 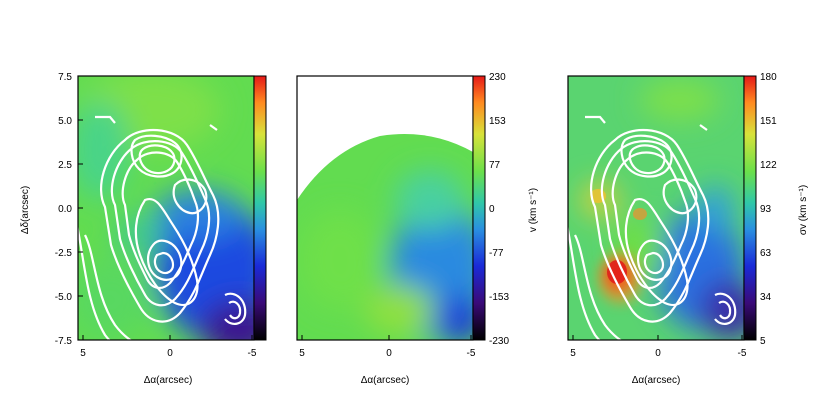 What do you see at coordinates (495, 165) in the screenshot?
I see `colorbar-tick: 77` at bounding box center [495, 165].